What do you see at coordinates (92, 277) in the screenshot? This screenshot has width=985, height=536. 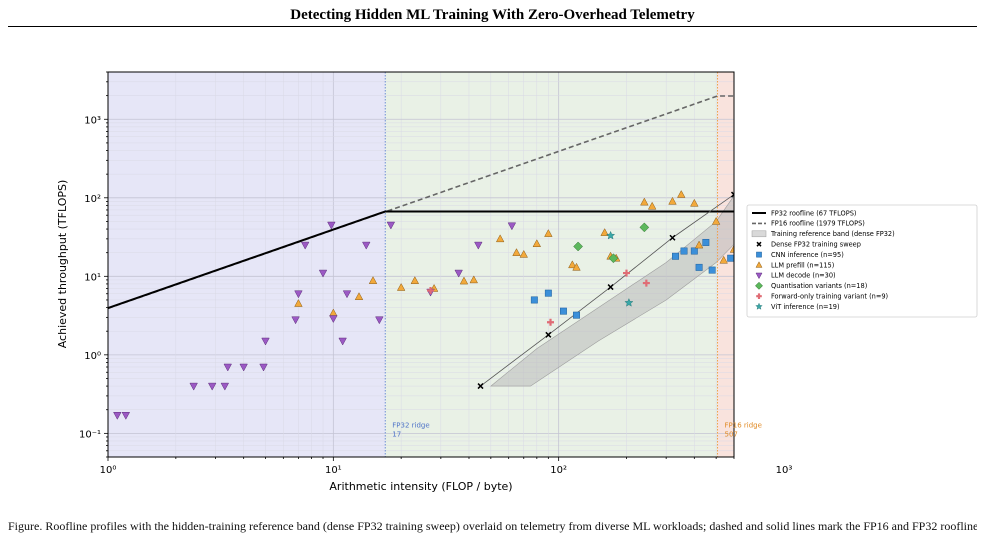 I see `y-tick-label: 10¹` at bounding box center [92, 277].